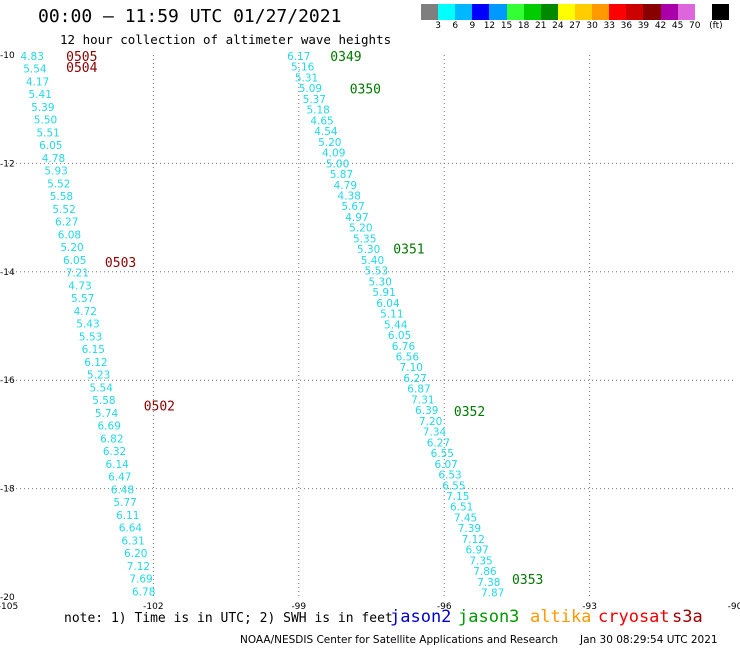 The image size is (740, 650). What do you see at coordinates (364, 239) in the screenshot?
I see `swh-value: 5.35` at bounding box center [364, 239].